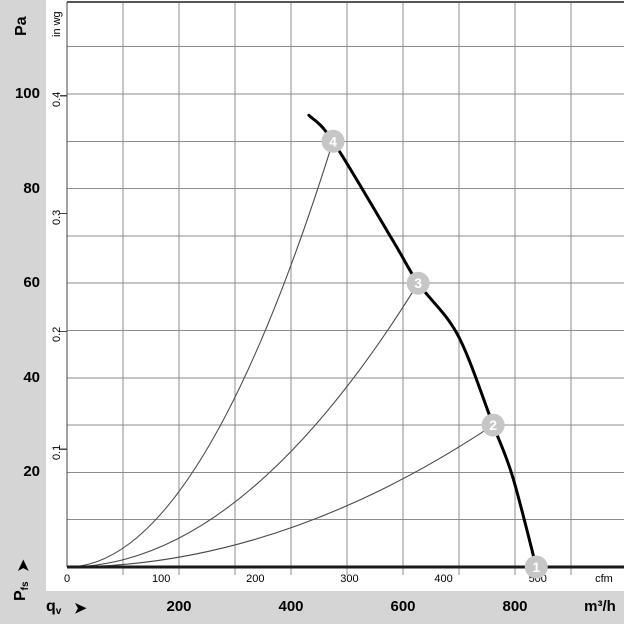 The image size is (624, 624). I want to click on flow-axis-symbol: qv, so click(53, 607).